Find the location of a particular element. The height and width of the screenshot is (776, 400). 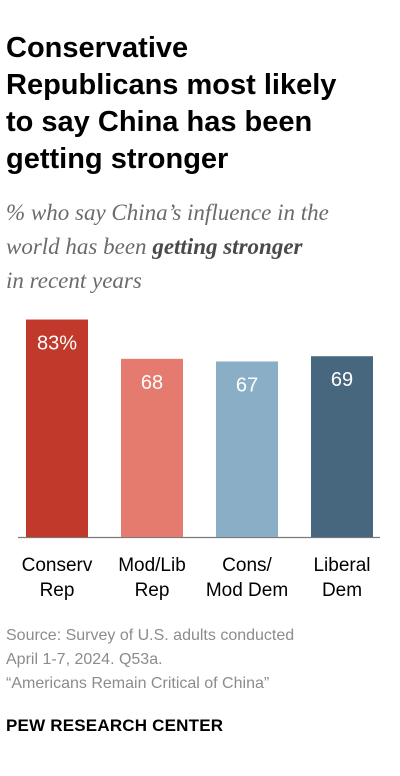

title-line: to say China has been is located at coordinates (159, 122).